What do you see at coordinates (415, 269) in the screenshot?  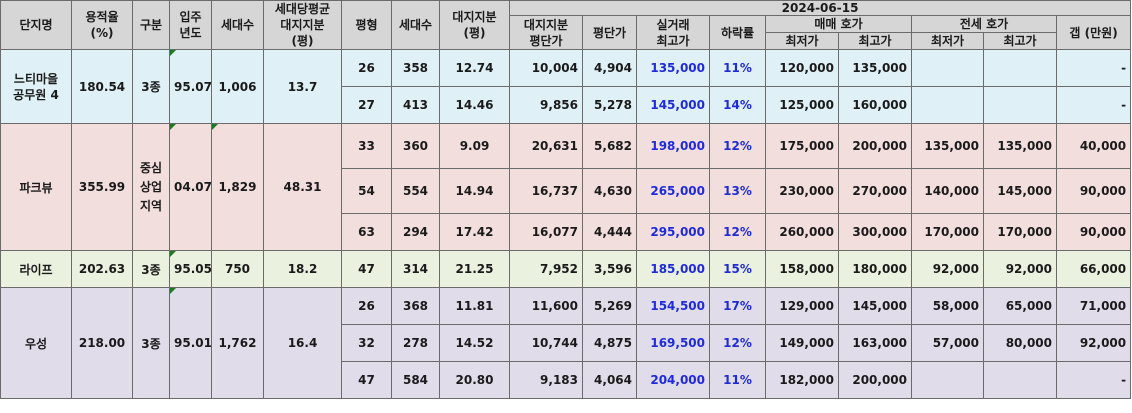 I see `unit-households-value: 314` at bounding box center [415, 269].